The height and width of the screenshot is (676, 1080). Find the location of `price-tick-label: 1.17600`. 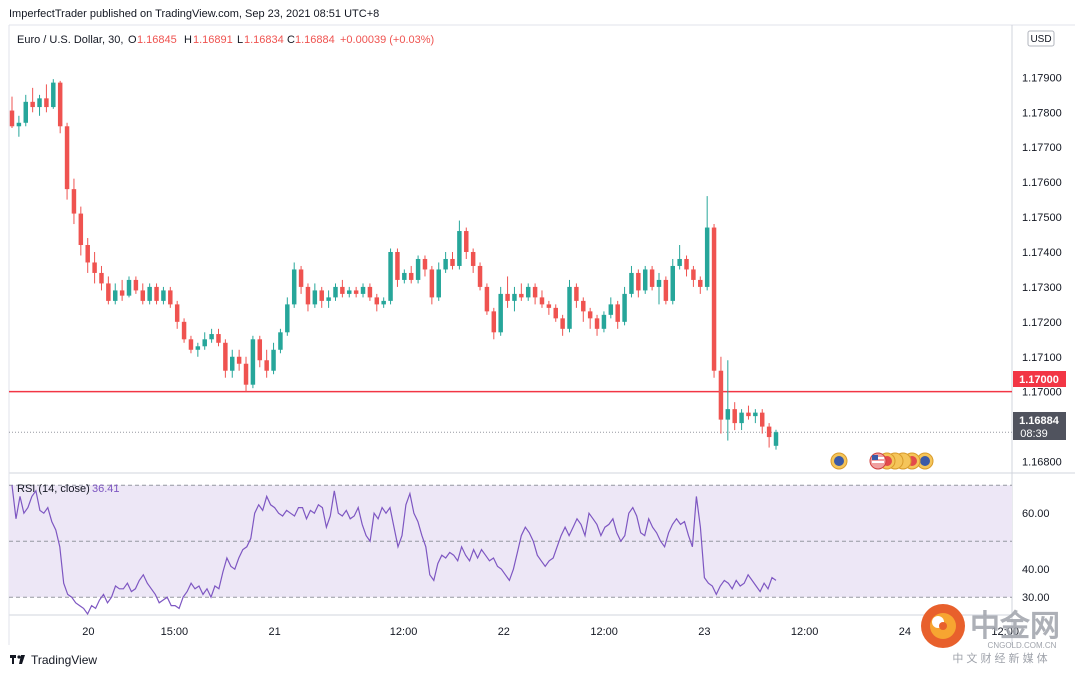

price-tick-label: 1.17600 is located at coordinates (1042, 183).